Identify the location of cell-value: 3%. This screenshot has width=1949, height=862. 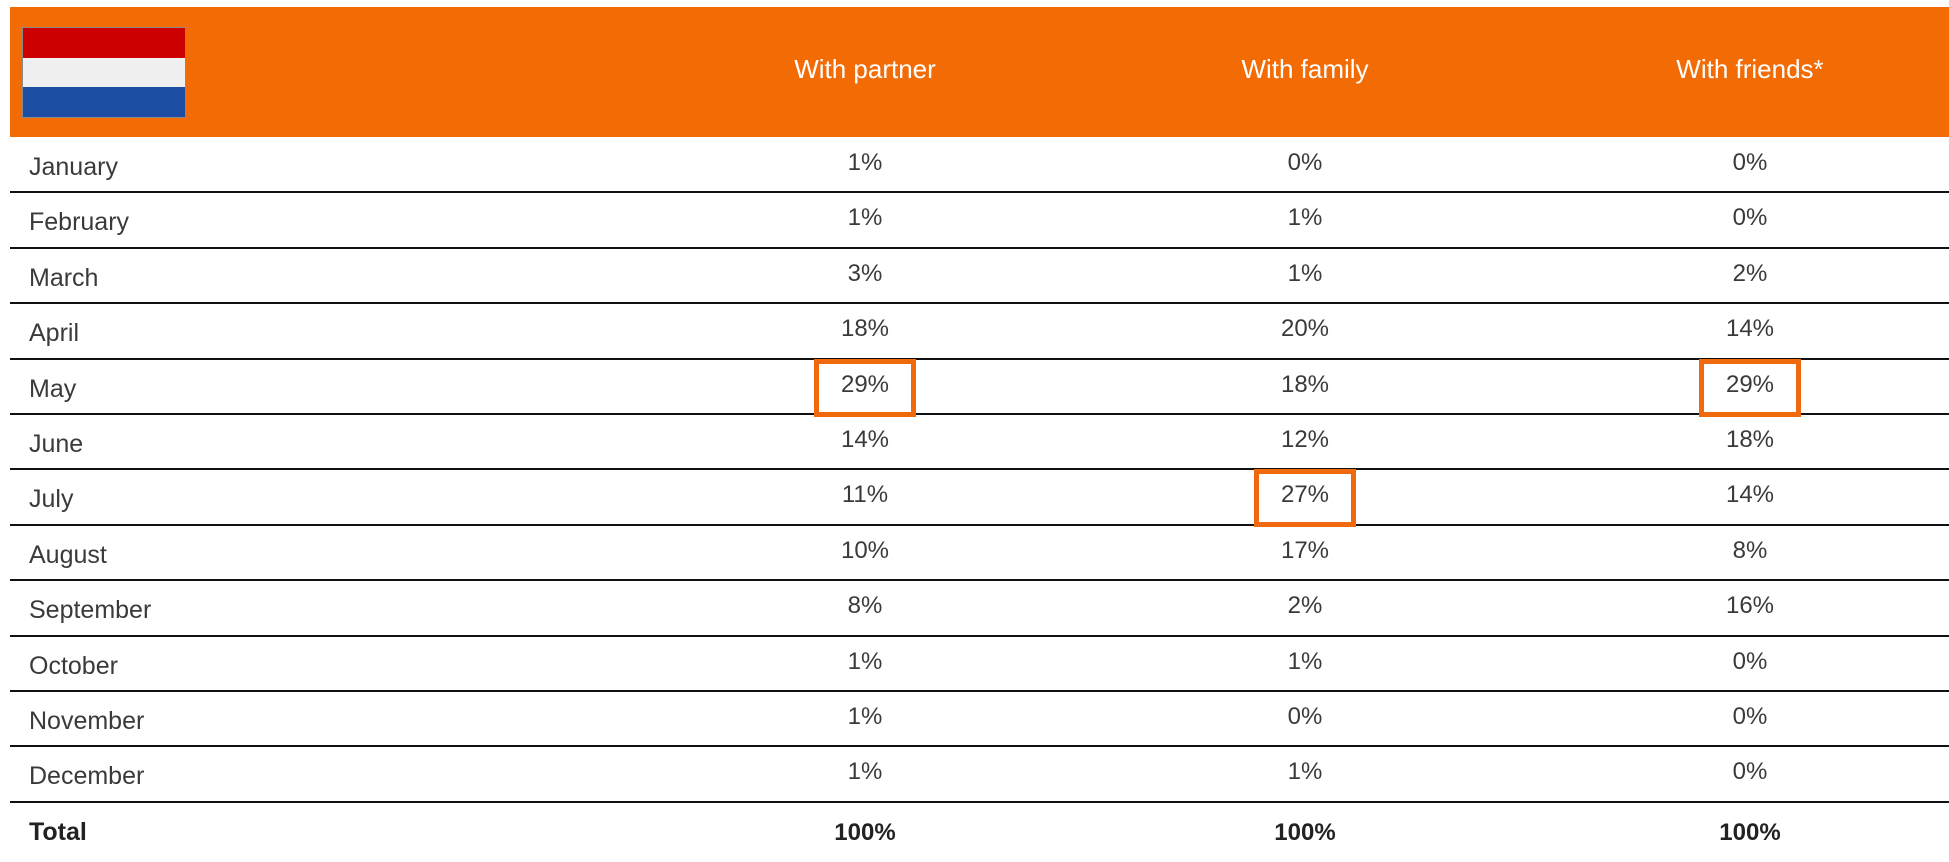
(865, 273).